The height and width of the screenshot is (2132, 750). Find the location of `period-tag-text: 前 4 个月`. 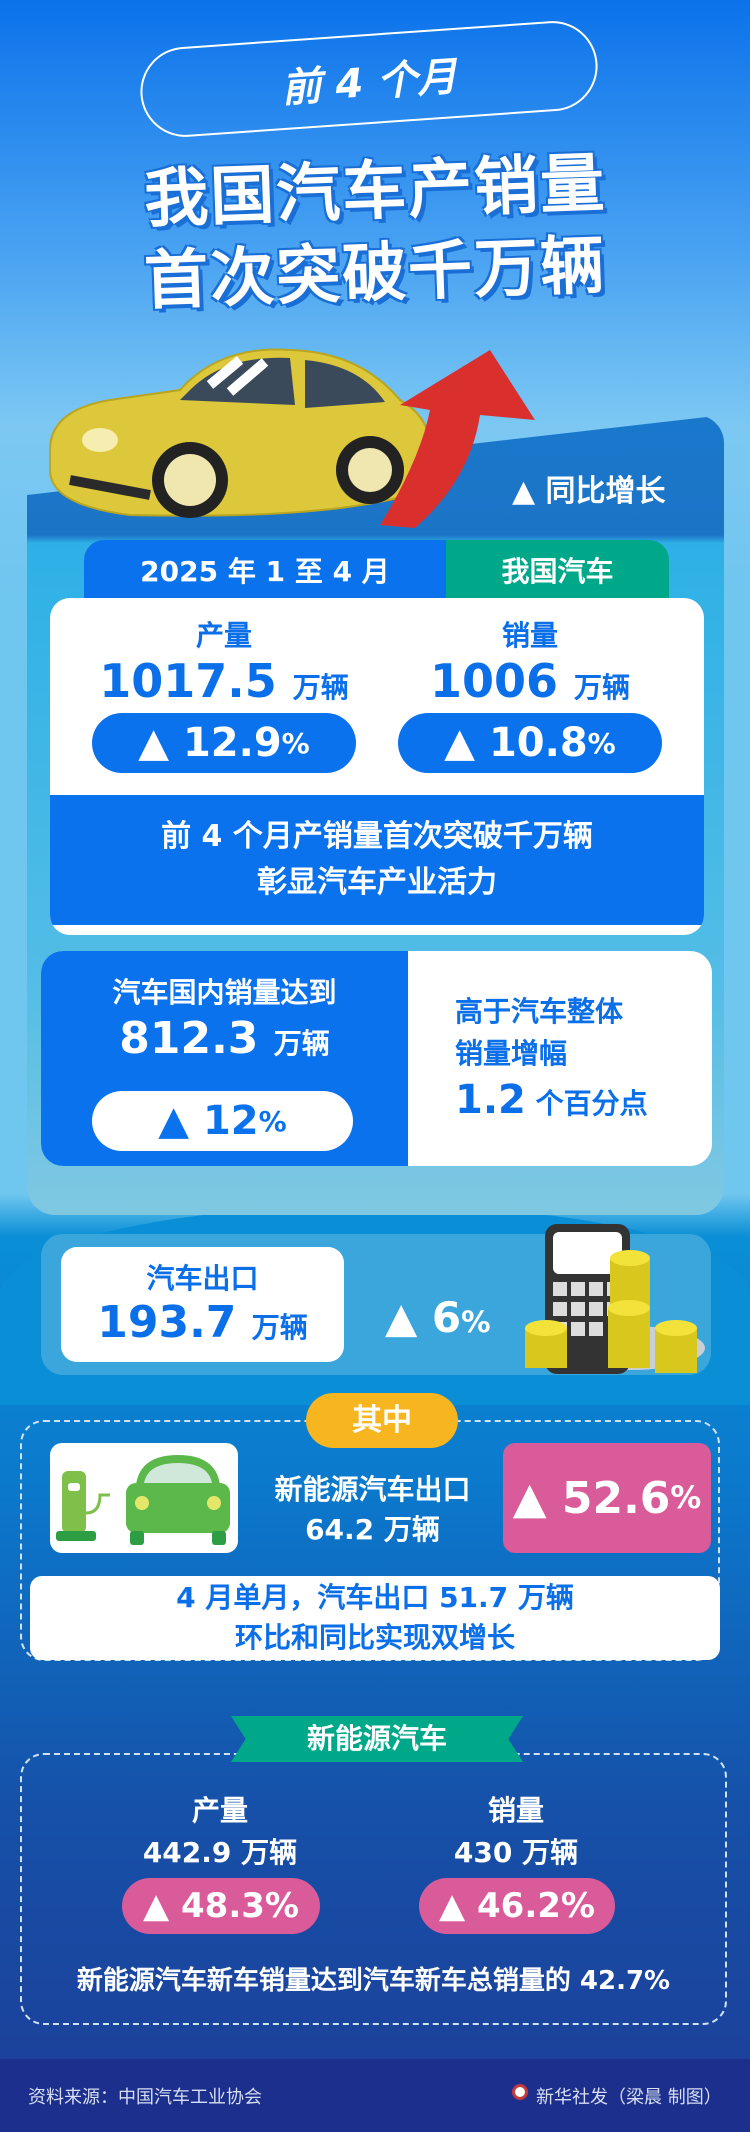

period-tag-text: 前 4 个月 is located at coordinates (369, 83).